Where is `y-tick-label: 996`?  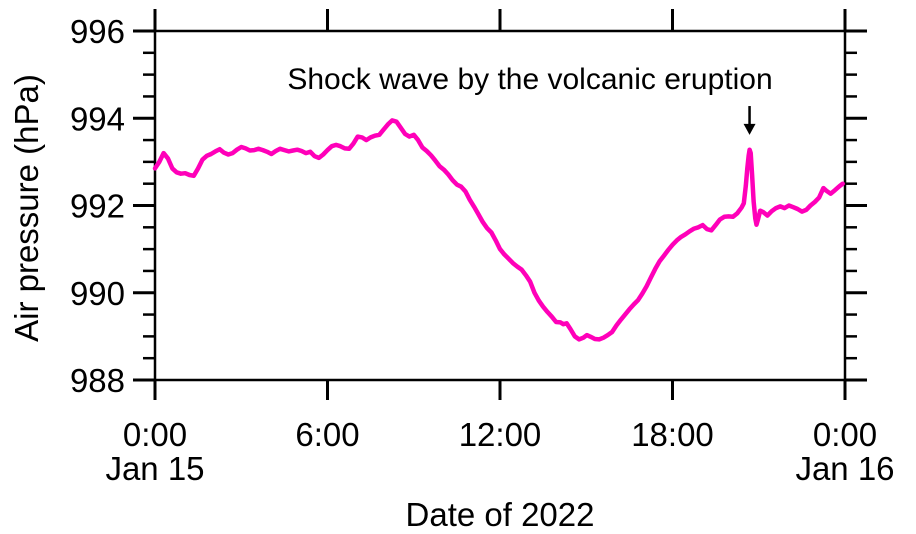
y-tick-label: 996 is located at coordinates (97, 31).